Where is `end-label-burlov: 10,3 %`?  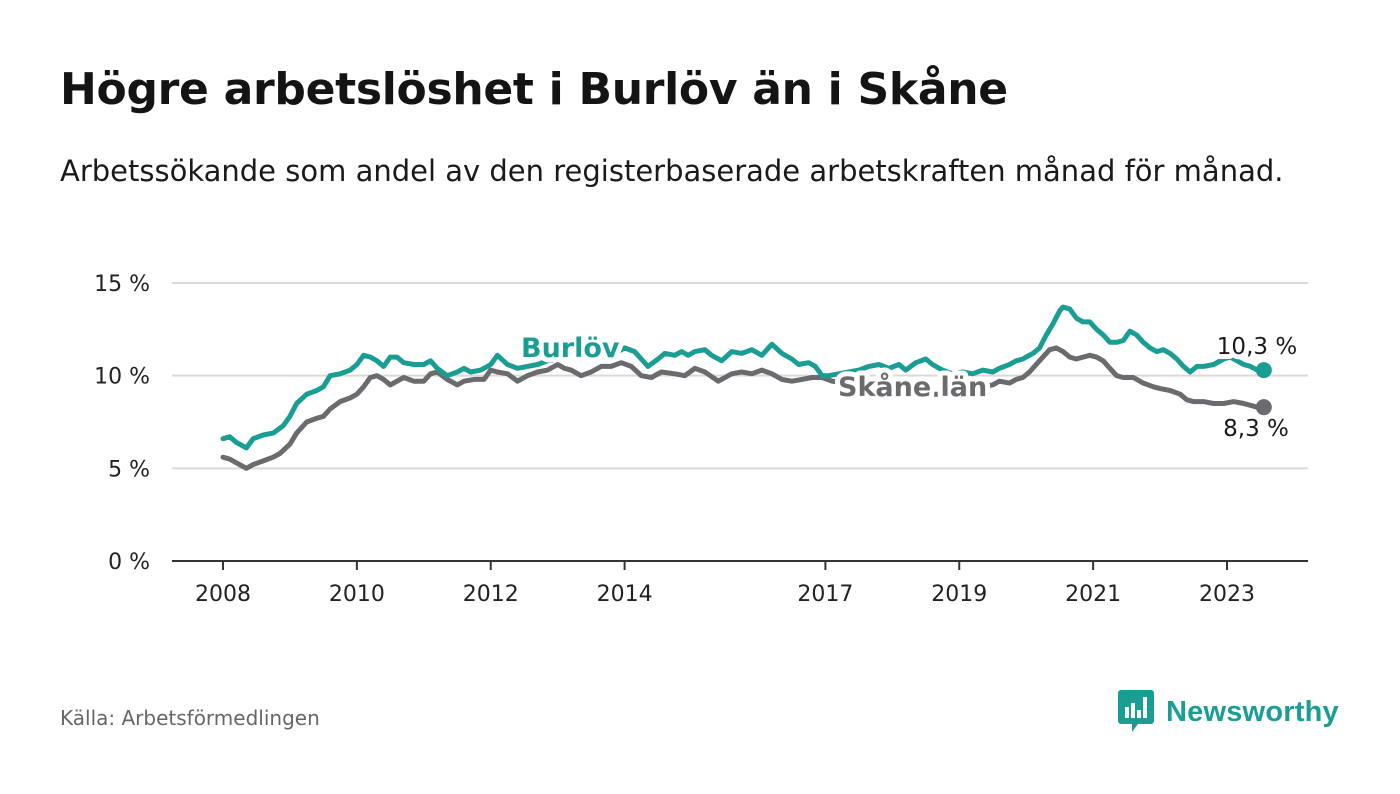
end-label-burlov: 10,3 % is located at coordinates (1257, 347).